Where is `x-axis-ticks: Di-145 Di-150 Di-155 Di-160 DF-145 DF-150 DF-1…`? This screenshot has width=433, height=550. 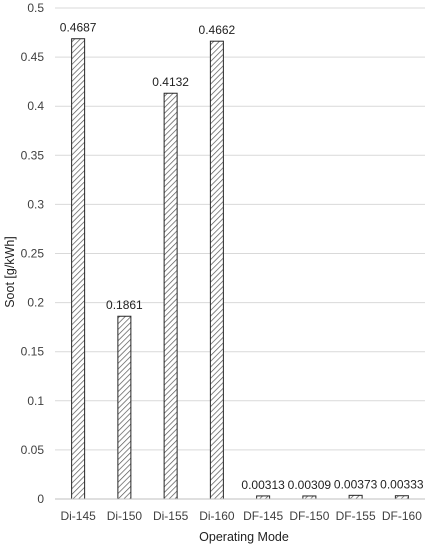 x-axis-ticks: Di-145 Di-150 Di-155 Di-160 DF-145 DF-150 DF-1… is located at coordinates (241, 516).